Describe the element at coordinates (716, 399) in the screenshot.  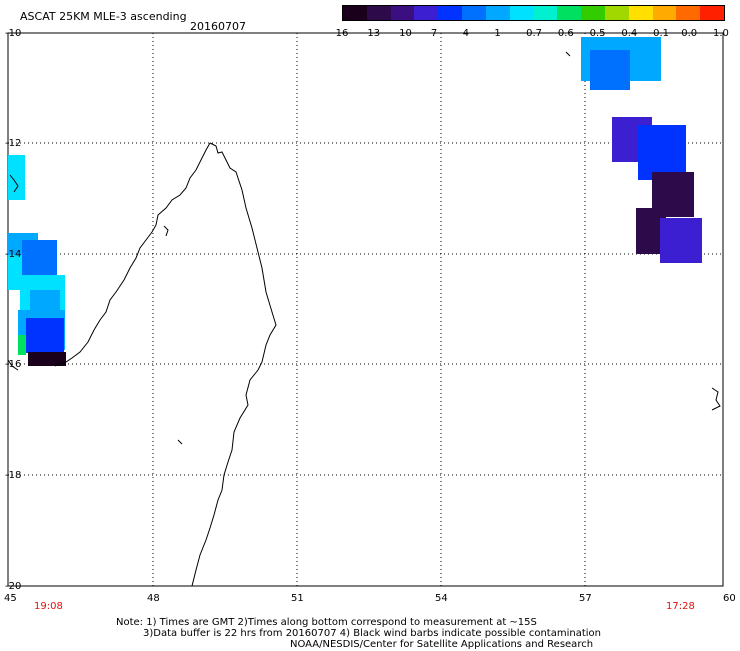
I see `island-reunion` at that location.